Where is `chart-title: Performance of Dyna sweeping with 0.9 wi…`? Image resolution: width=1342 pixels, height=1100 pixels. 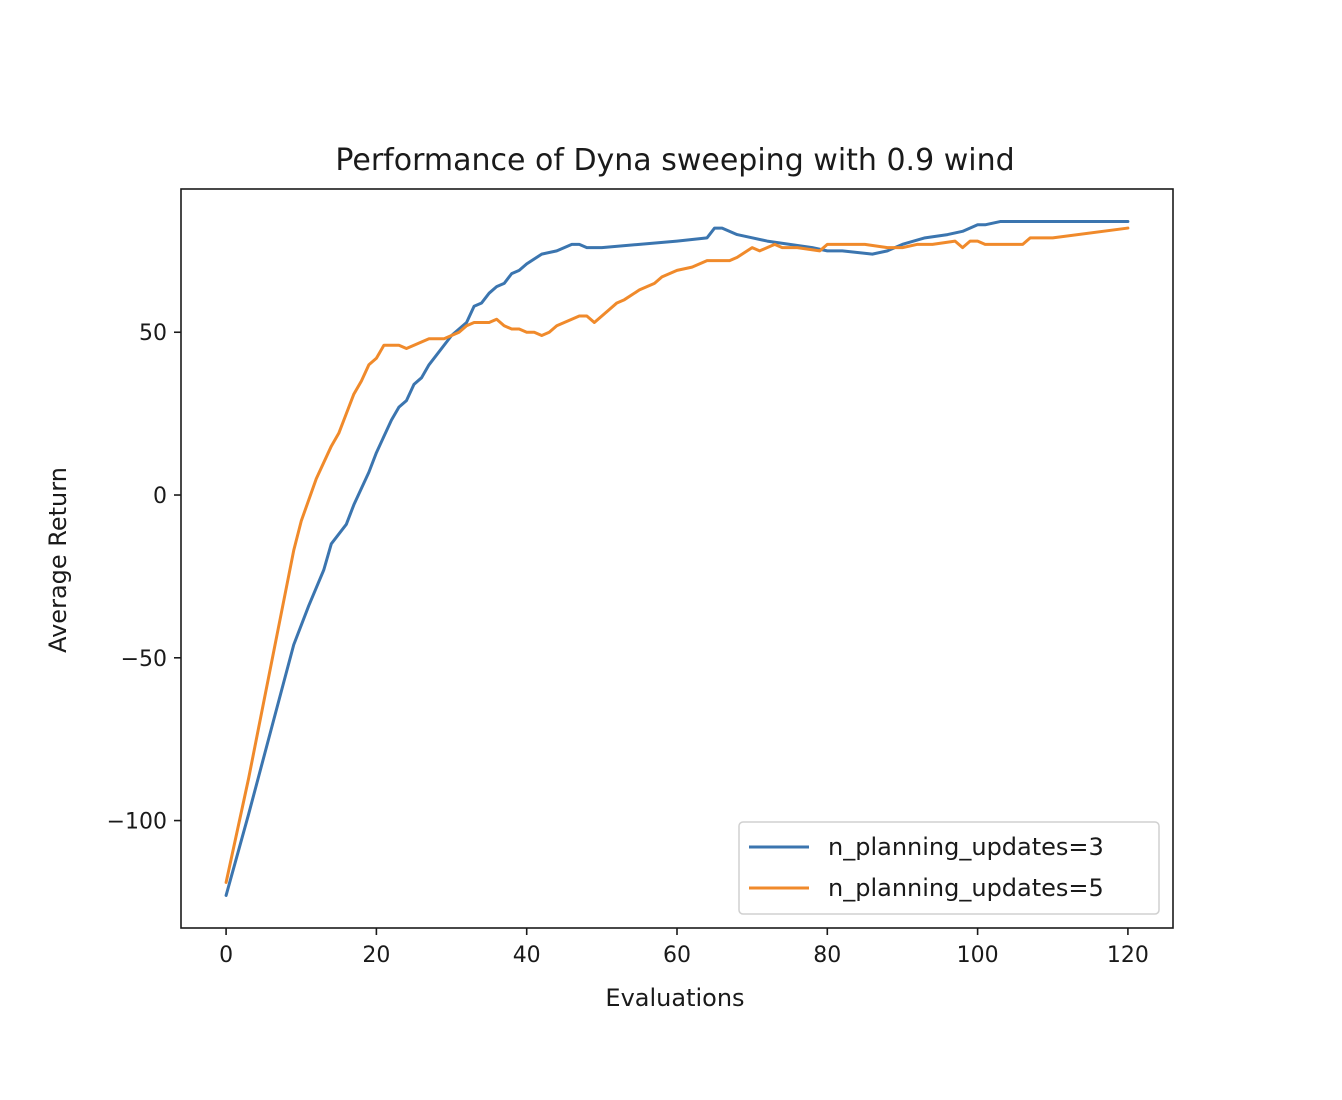
chart-title: Performance of Dyna sweeping with 0.9 wi… is located at coordinates (674, 160).